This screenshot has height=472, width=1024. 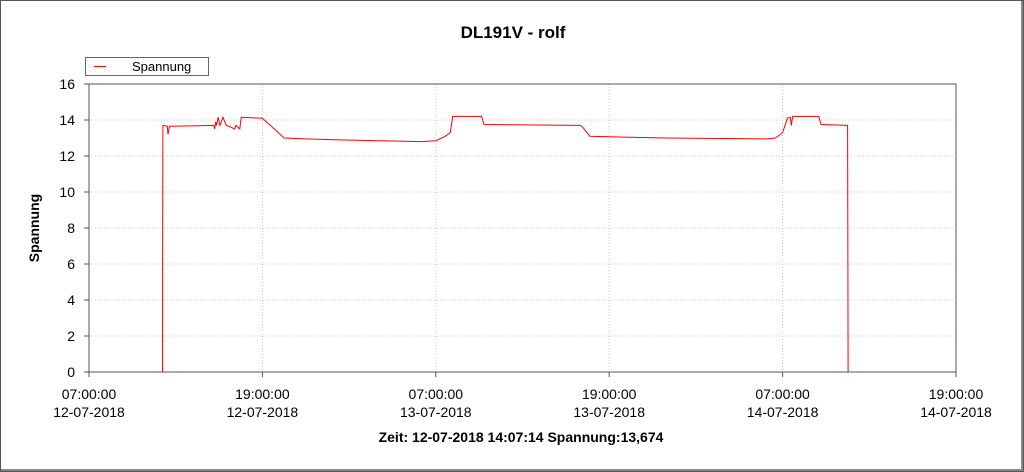 What do you see at coordinates (67, 84) in the screenshot?
I see `y-tick-label: 16` at bounding box center [67, 84].